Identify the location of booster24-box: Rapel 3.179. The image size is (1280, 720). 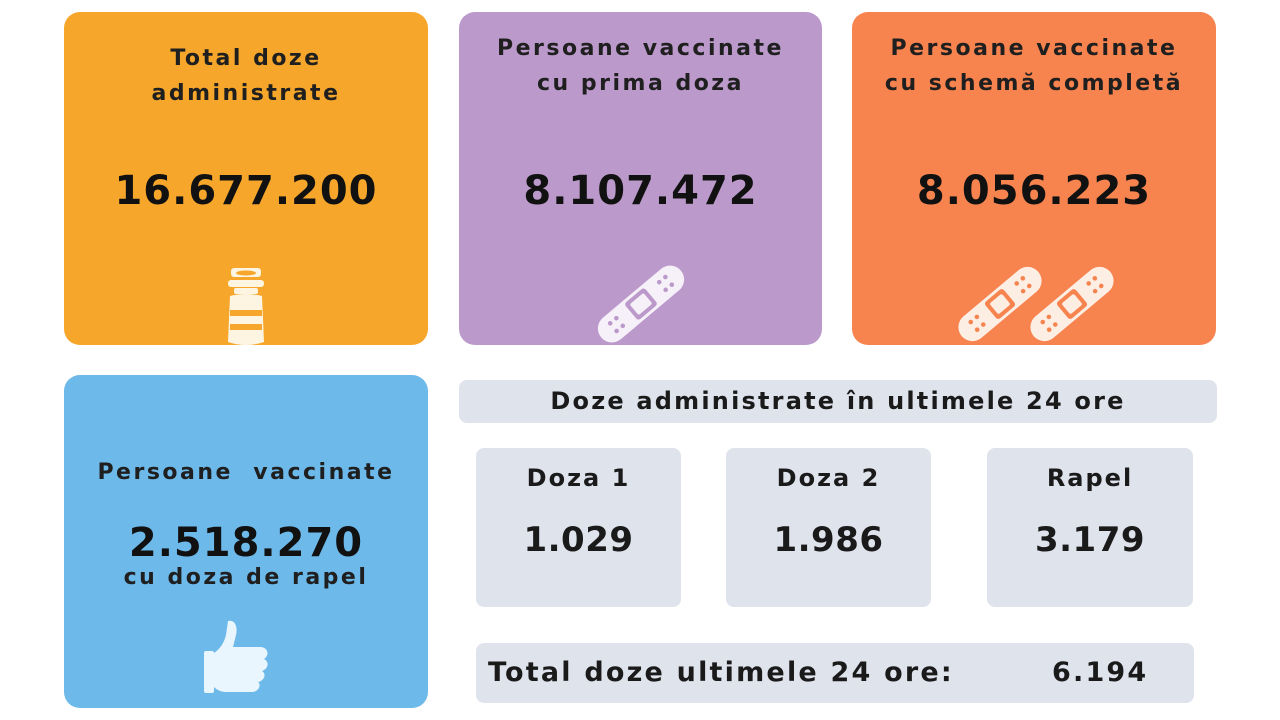
(1090, 527).